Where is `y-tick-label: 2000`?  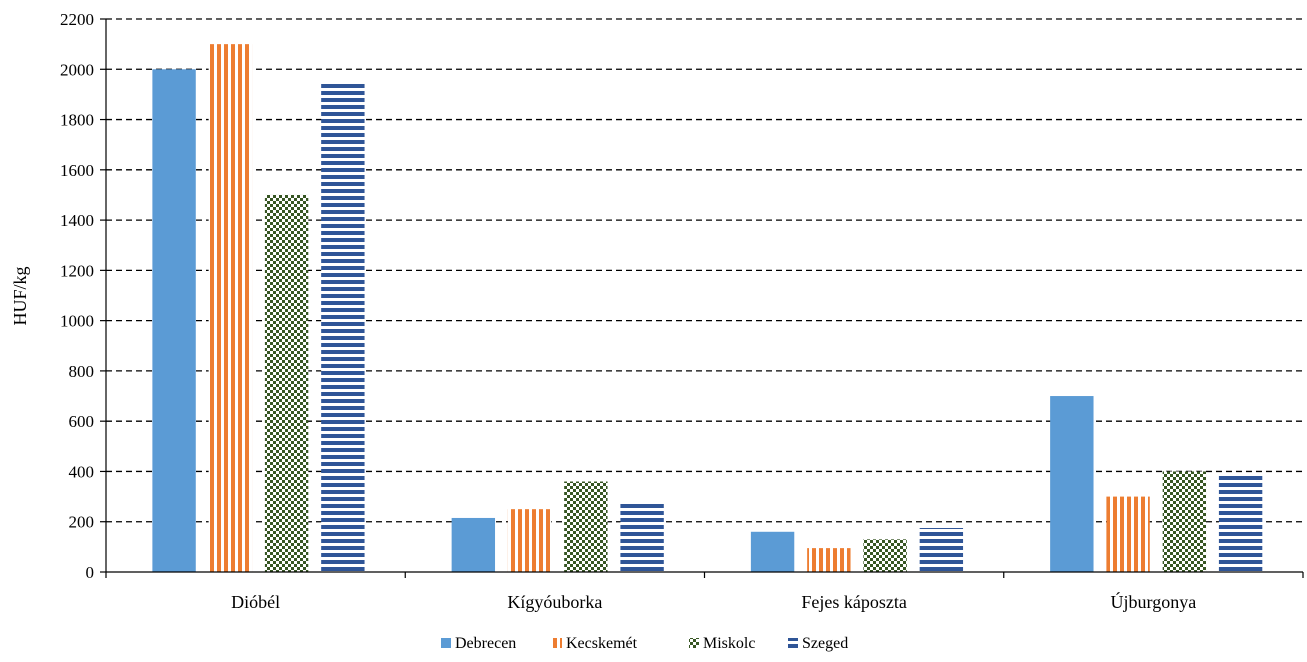 y-tick-label: 2000 is located at coordinates (77, 69).